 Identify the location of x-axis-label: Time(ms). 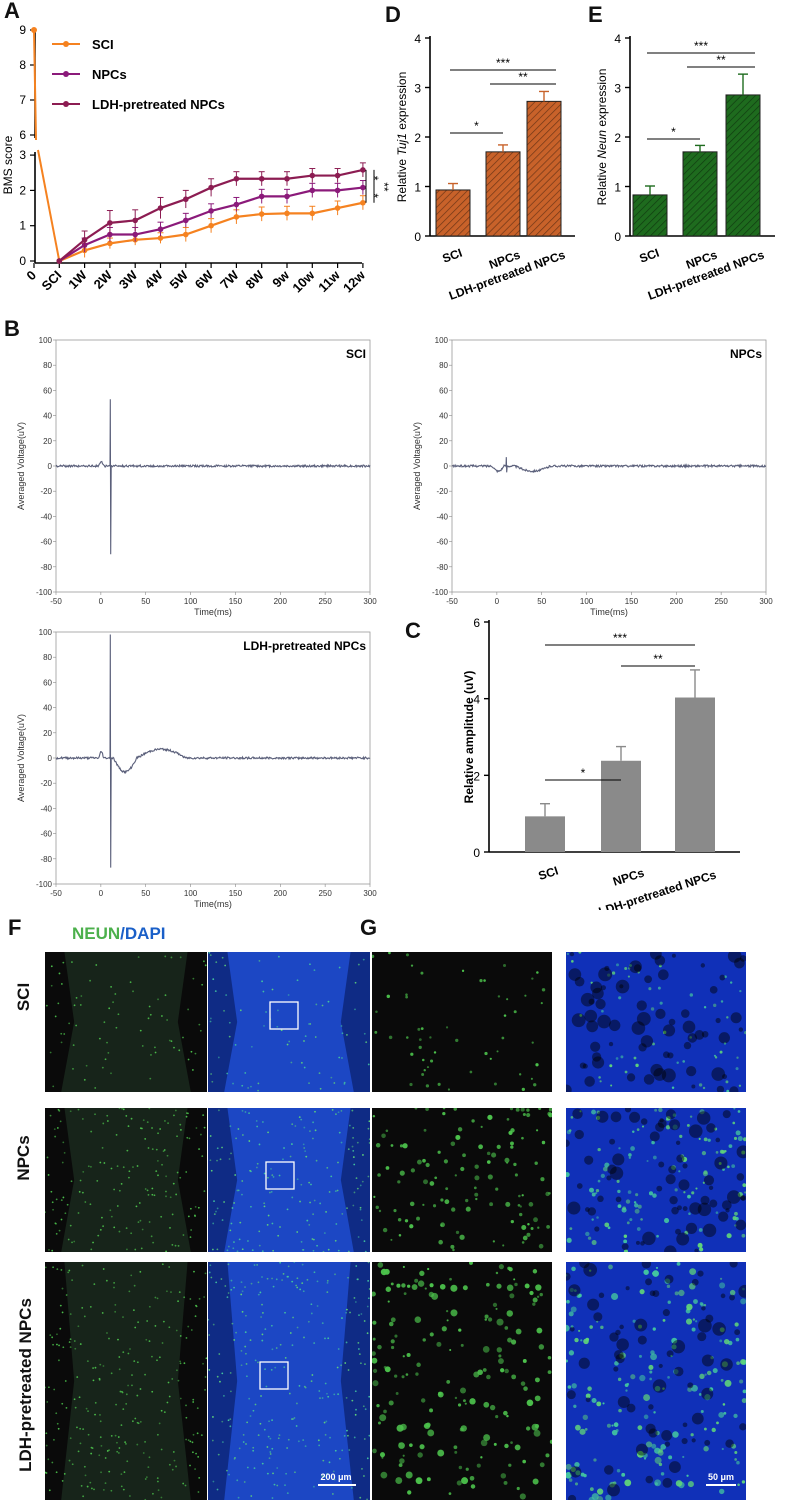
(609, 612).